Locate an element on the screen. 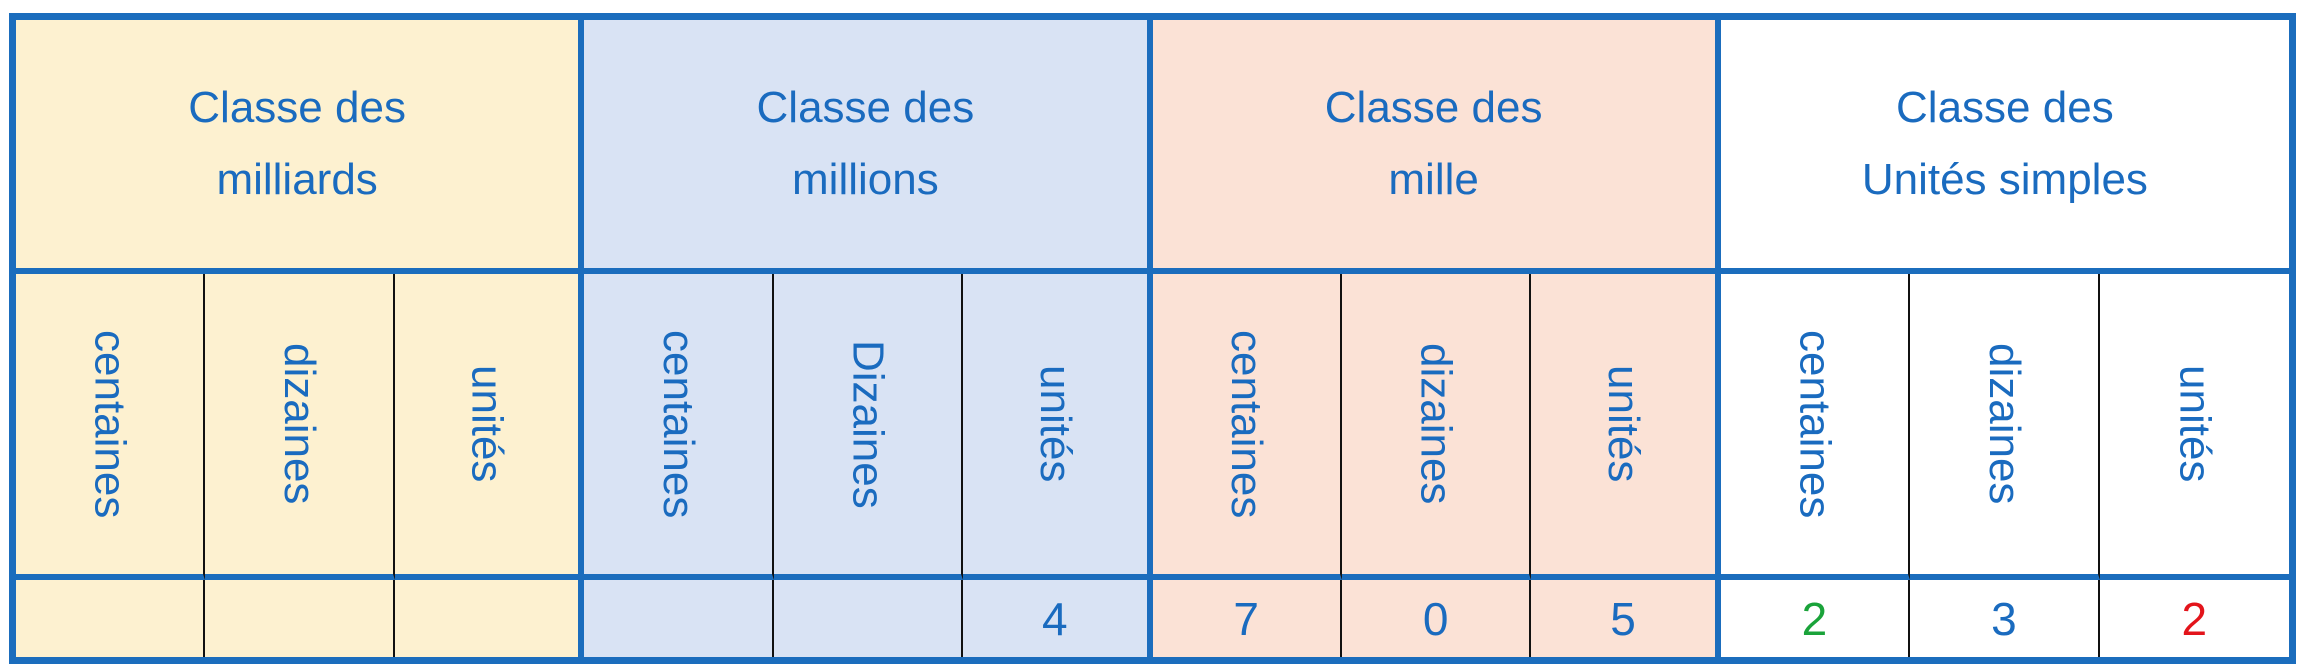  class-header-line2: mille is located at coordinates (1433, 179).